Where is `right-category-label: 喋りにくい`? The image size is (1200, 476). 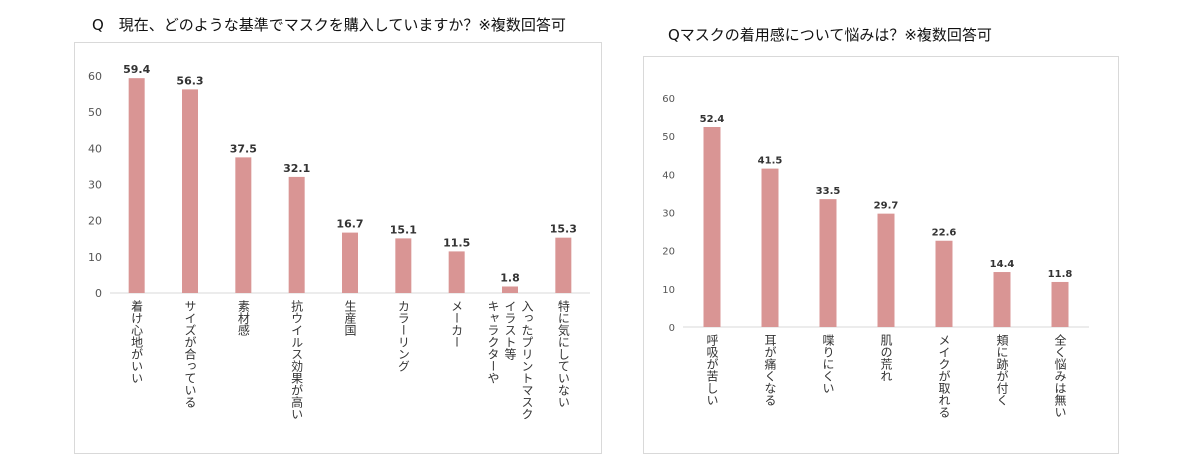
right-category-label: 喋りにくい is located at coordinates (828, 364).